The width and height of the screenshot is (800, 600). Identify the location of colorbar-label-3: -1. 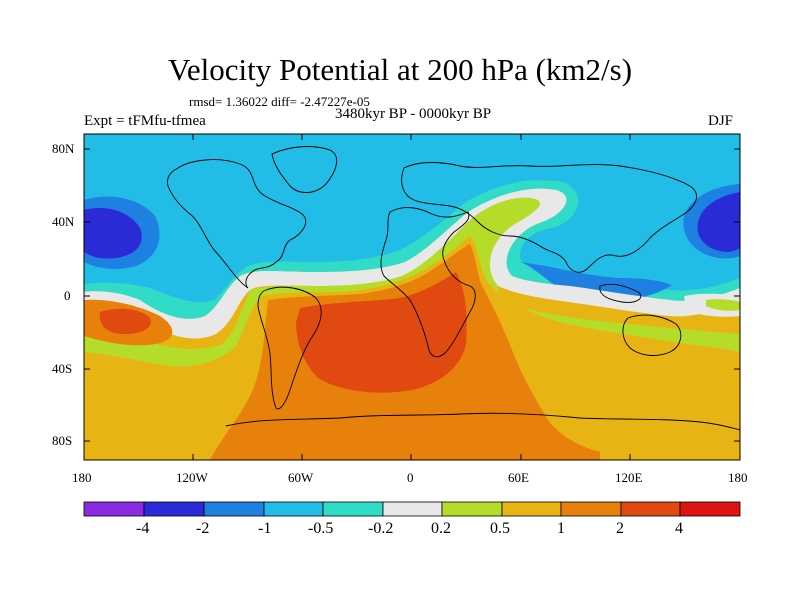
(265, 528).